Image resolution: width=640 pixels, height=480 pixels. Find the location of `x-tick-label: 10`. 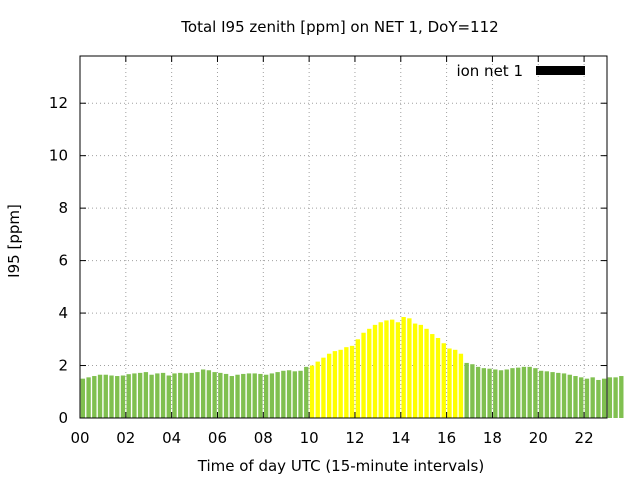

x-tick-label: 10 is located at coordinates (309, 438).